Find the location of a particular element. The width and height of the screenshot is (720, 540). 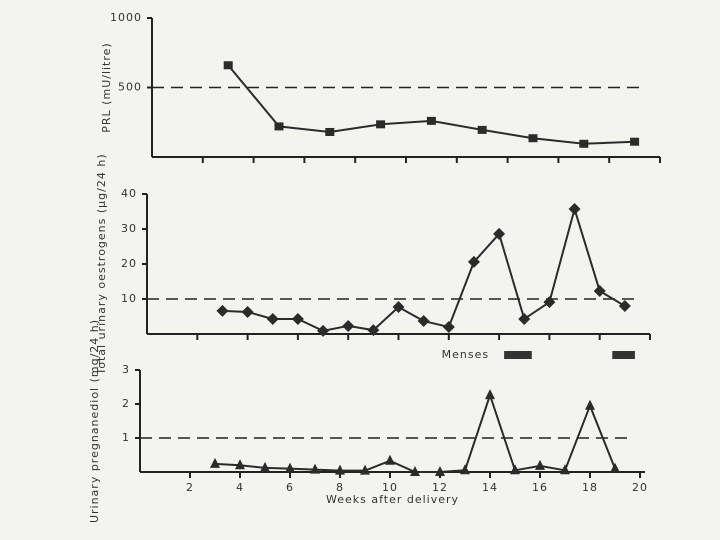

x-tick-label: 4 is located at coordinates (240, 487).